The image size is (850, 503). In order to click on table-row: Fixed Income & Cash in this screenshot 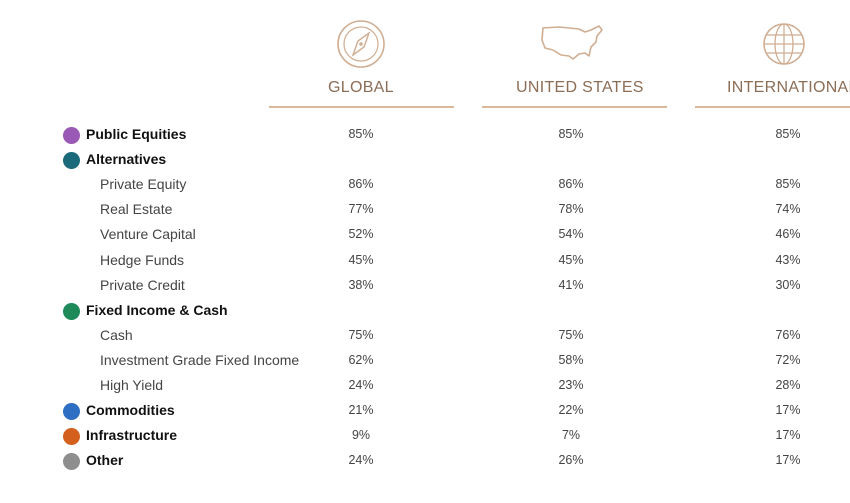, I will do `click(425, 312)`.